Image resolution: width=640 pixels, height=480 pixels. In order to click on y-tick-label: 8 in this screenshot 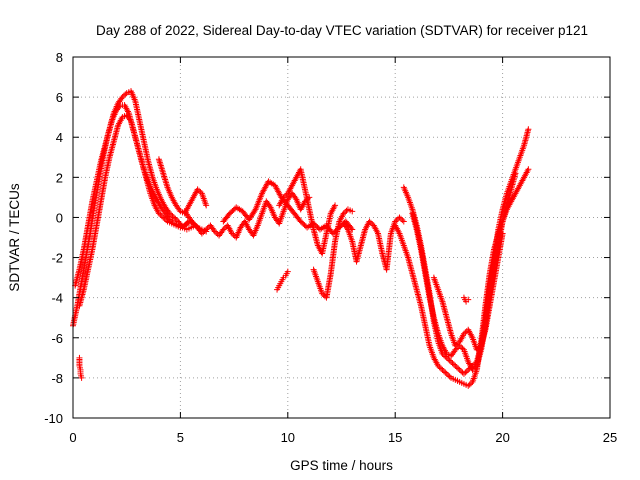, I will do `click(59, 57)`.